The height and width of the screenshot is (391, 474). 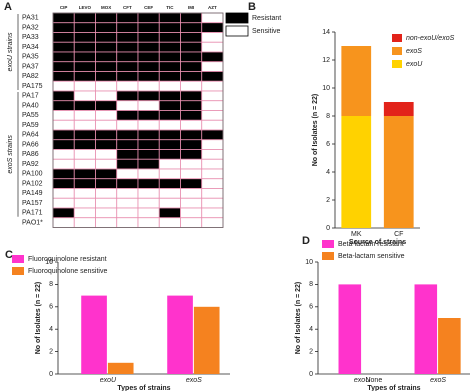 I want to click on x-axis-title: Types of strains, so click(x=143, y=388).